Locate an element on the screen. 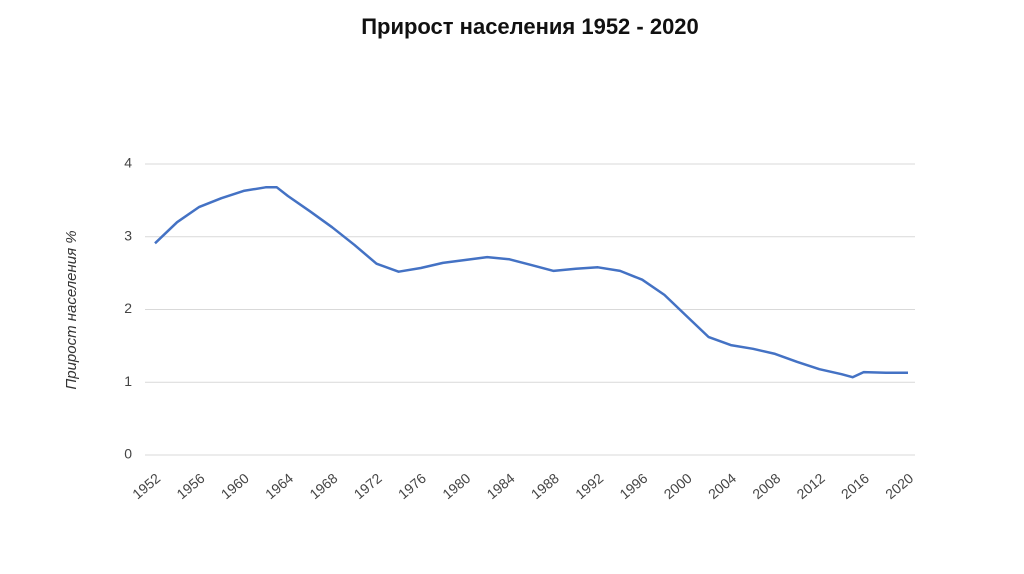  y-tick-label: 2 is located at coordinates (128, 308).